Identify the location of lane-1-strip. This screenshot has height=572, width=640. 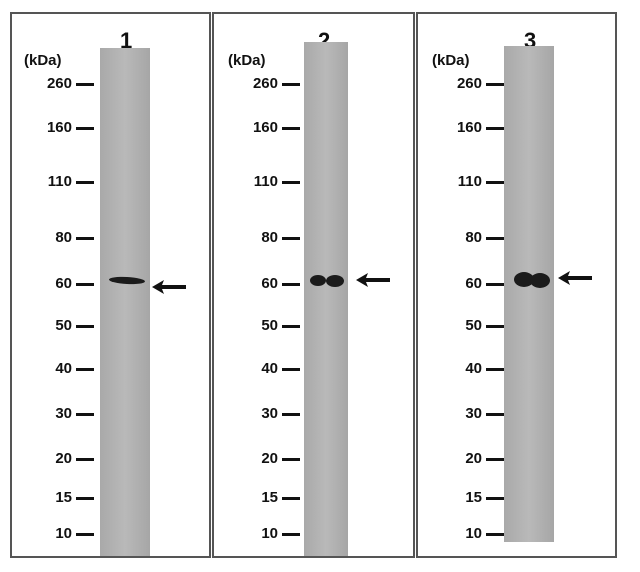
(125, 302).